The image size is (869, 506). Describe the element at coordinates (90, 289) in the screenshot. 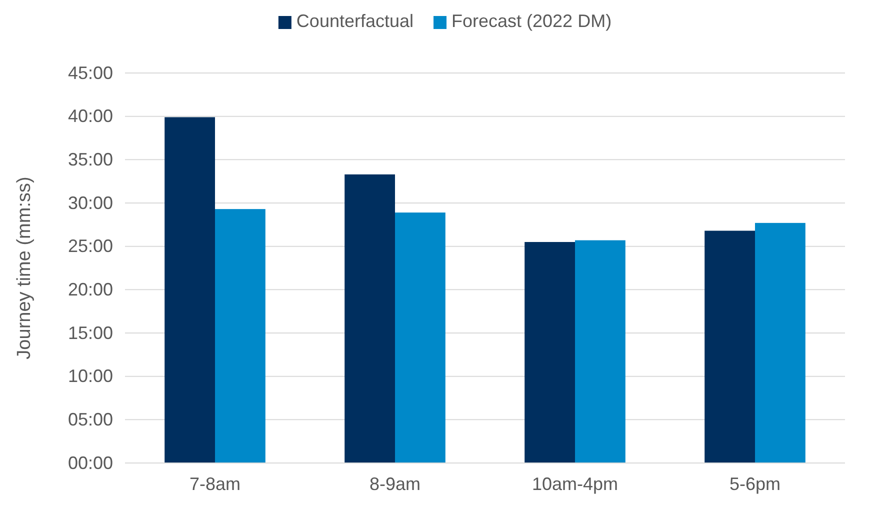

I see `y-tick-label: 20:00` at that location.